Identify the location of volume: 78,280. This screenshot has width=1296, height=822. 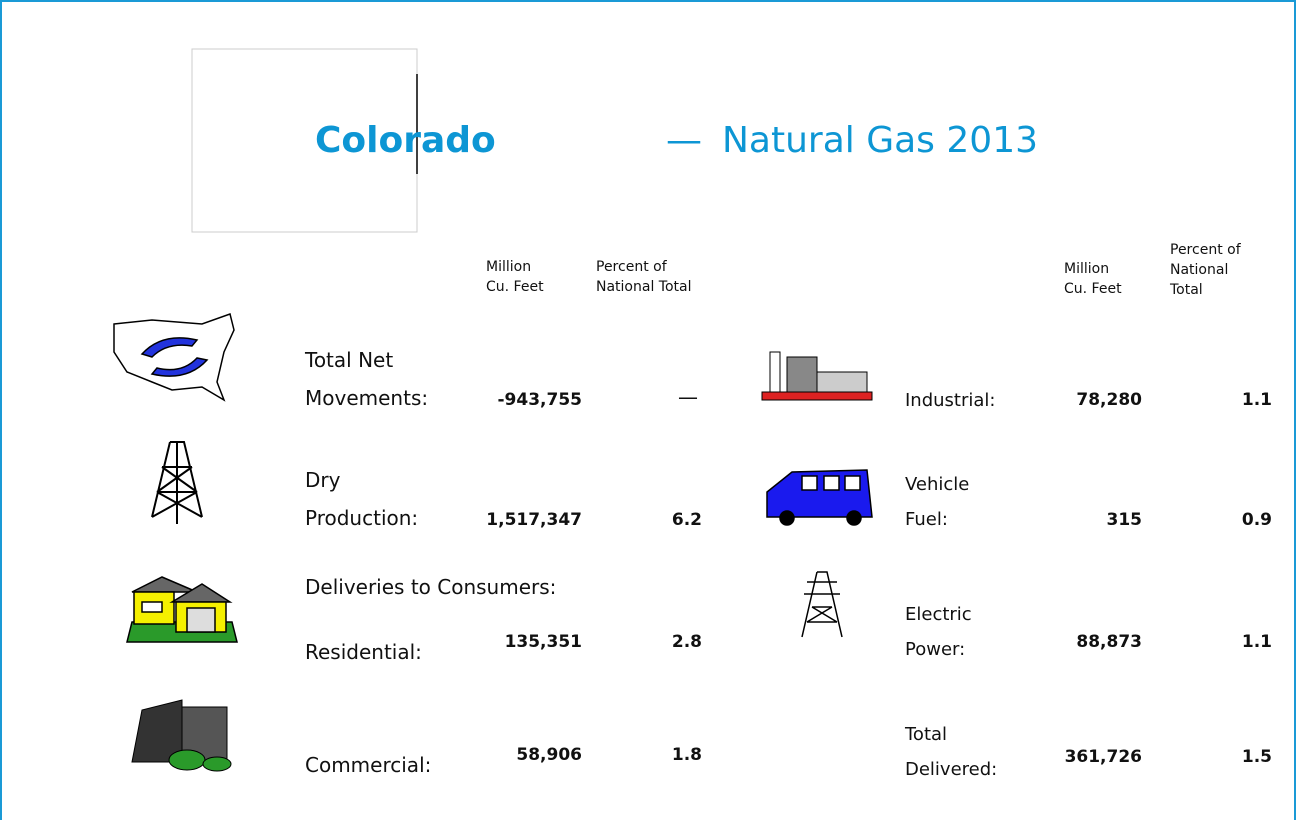
(1109, 400).